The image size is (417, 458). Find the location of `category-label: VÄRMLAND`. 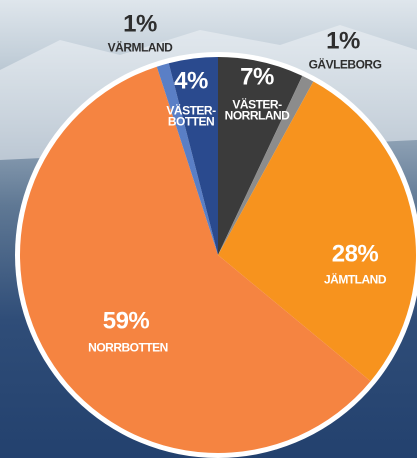

category-label: VÄRMLAND is located at coordinates (140, 47).